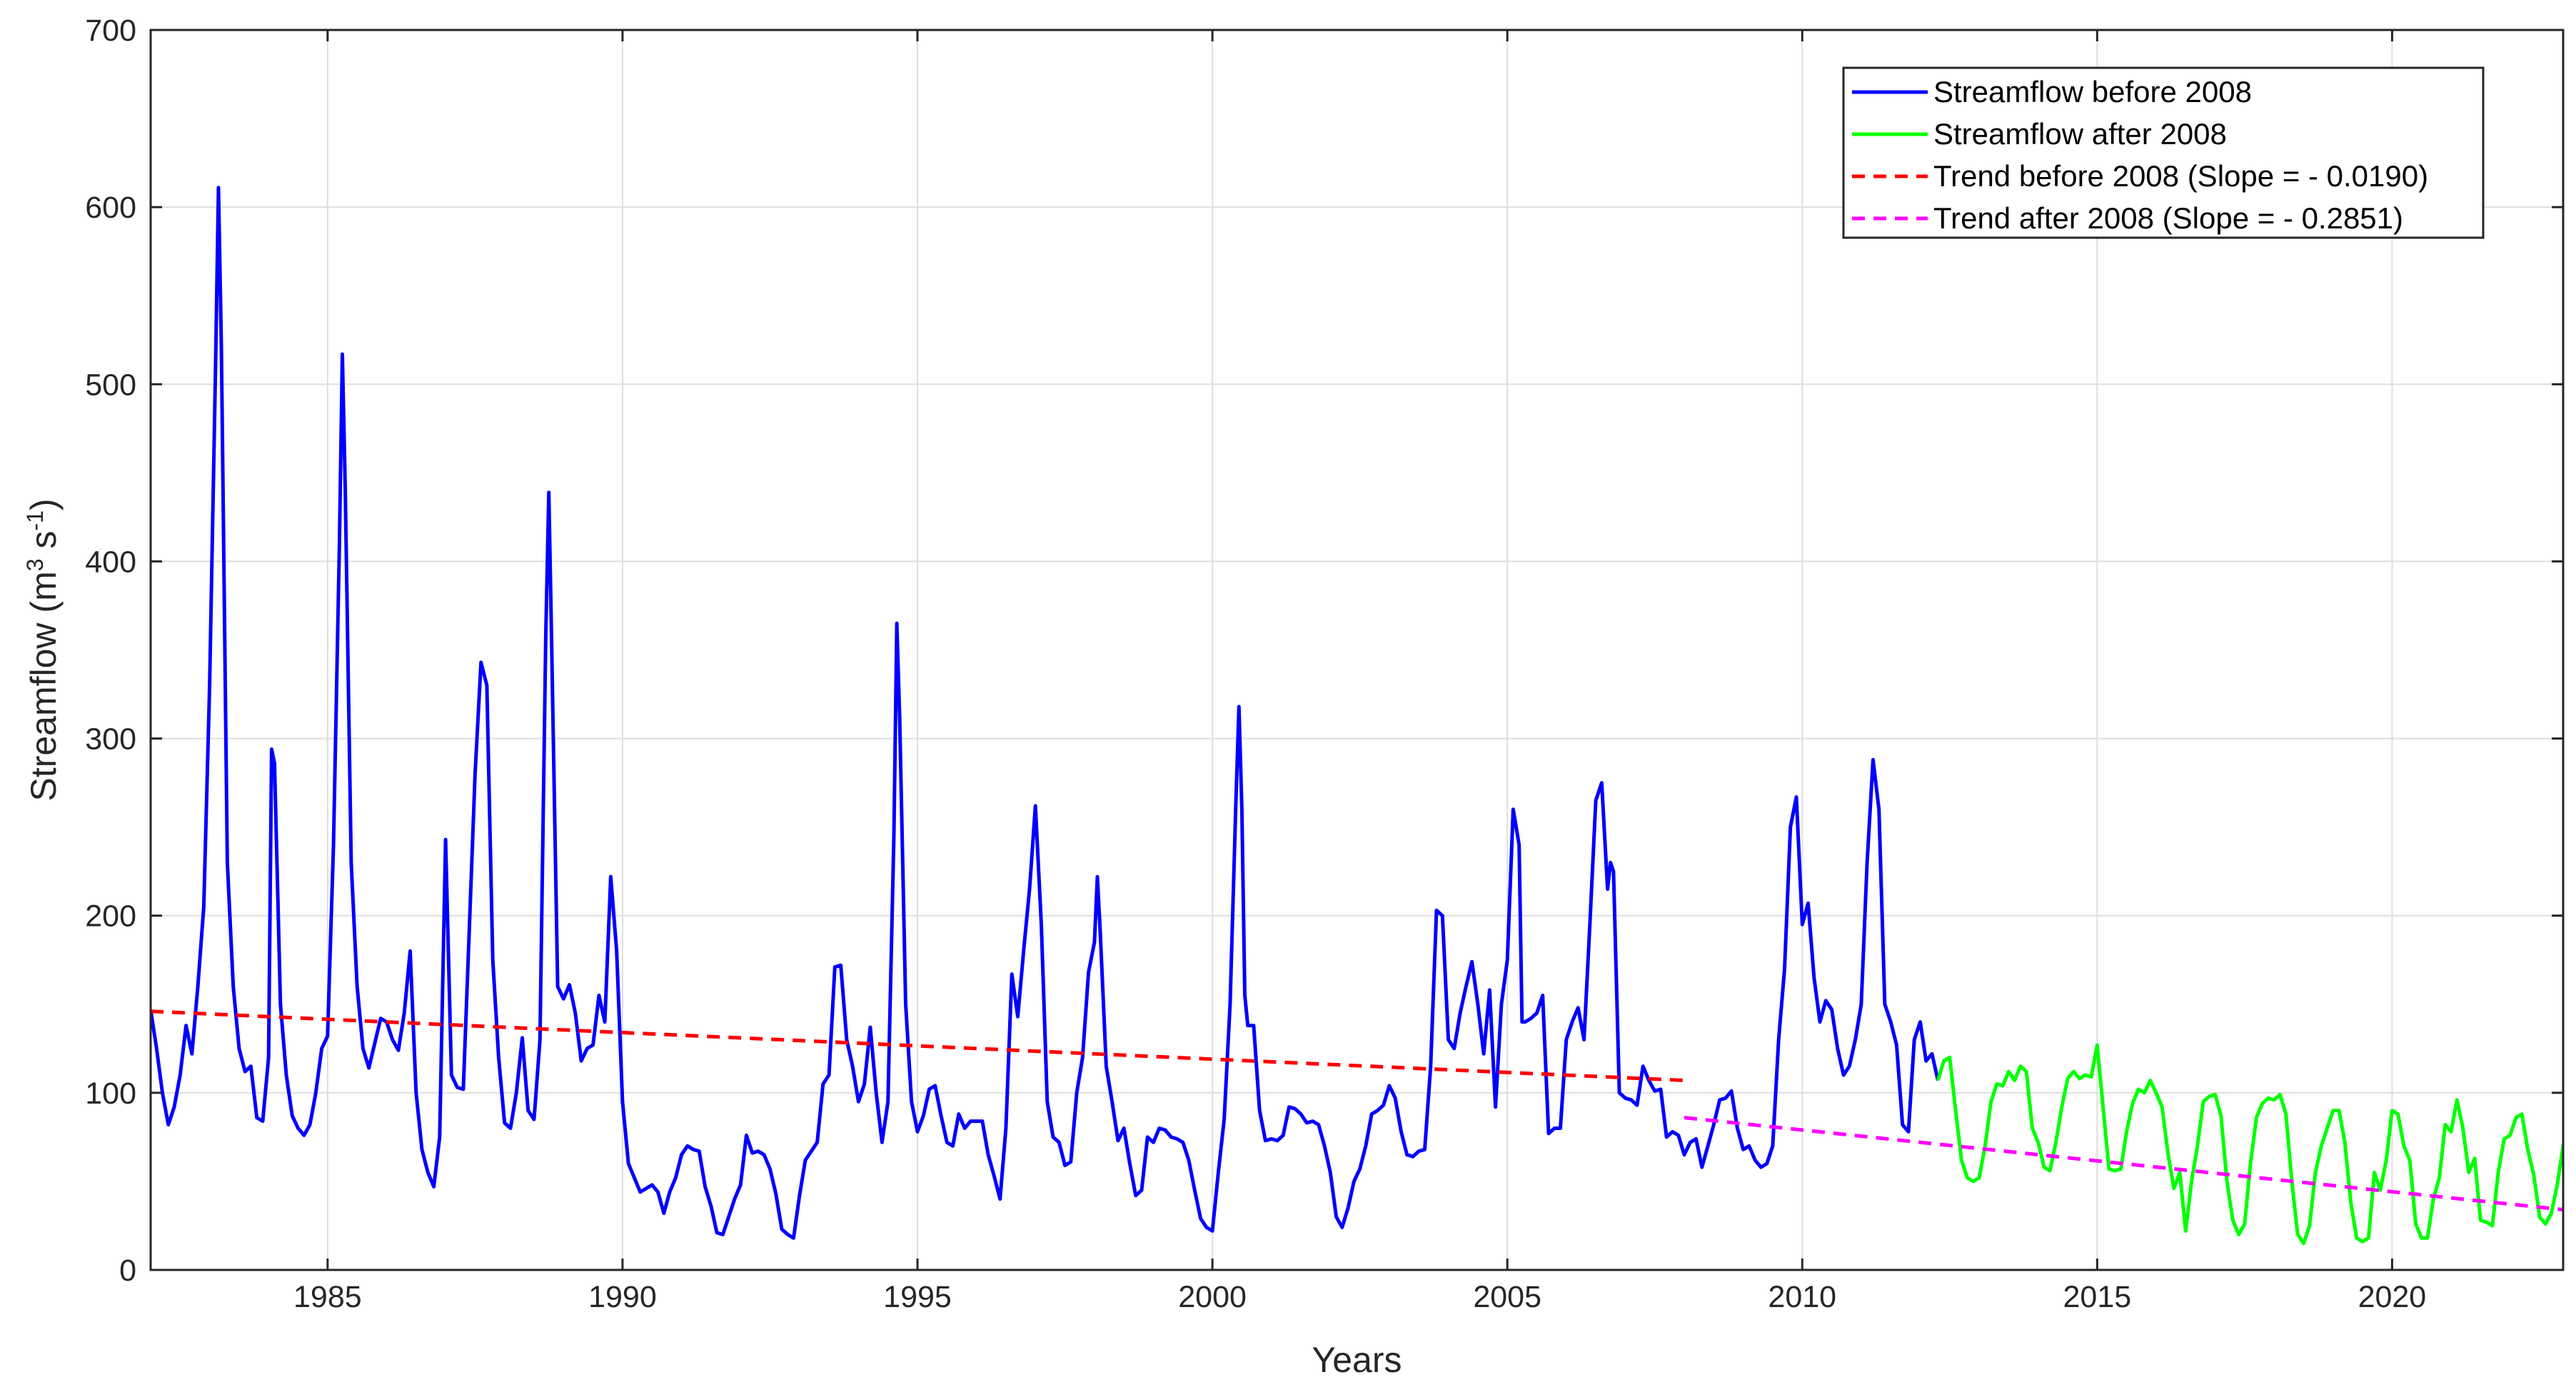 This screenshot has height=1397, width=2576. Describe the element at coordinates (1357, 1360) in the screenshot. I see `x-axis-label: Years` at that location.